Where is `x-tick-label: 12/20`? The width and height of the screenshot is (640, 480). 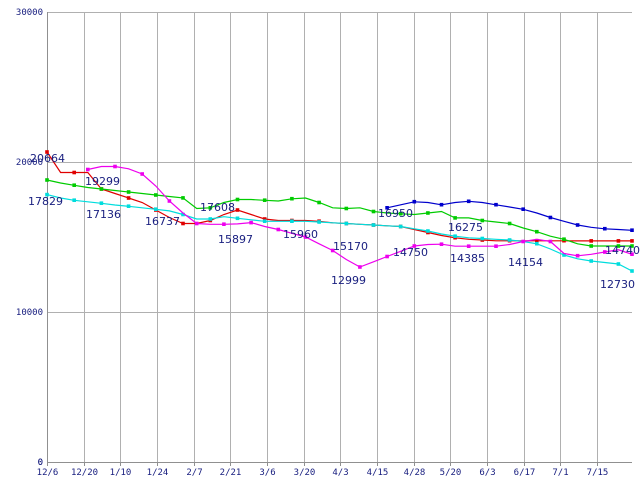
x-tick-label: 12/20 is located at coordinates (84, 473).